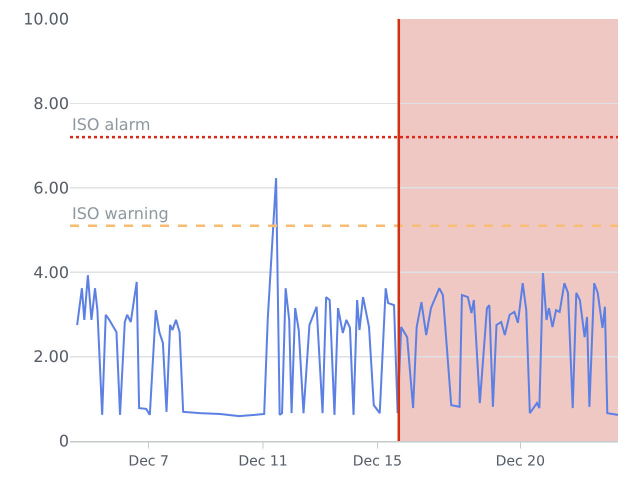  I want to click on ref-line-label: ISO warning, so click(120, 213).